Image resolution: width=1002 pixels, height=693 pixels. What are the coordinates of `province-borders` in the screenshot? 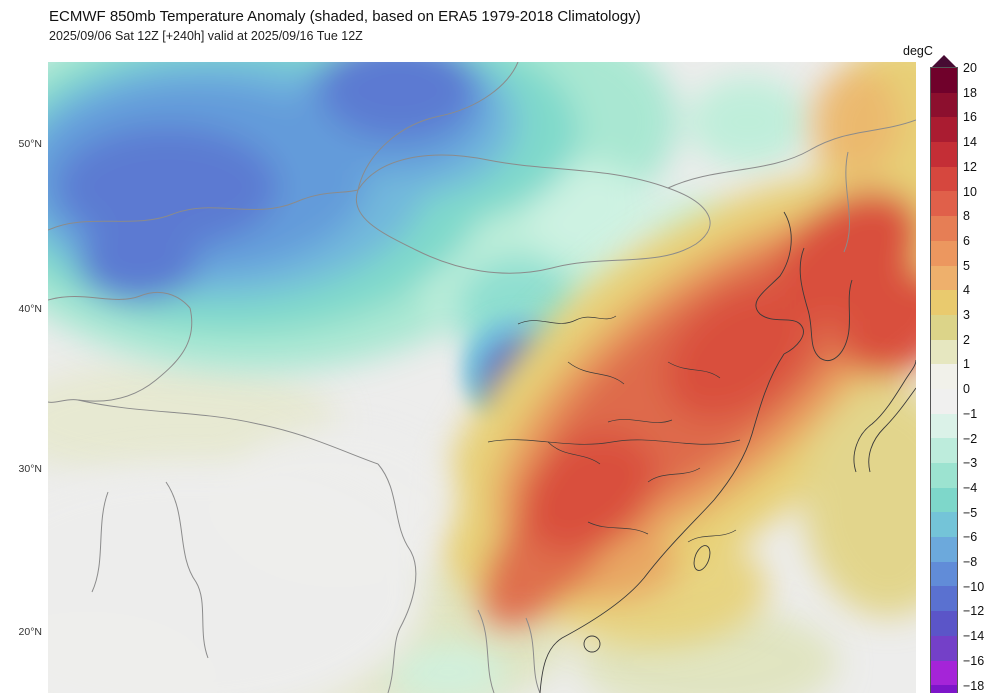 It's located at (614, 429).